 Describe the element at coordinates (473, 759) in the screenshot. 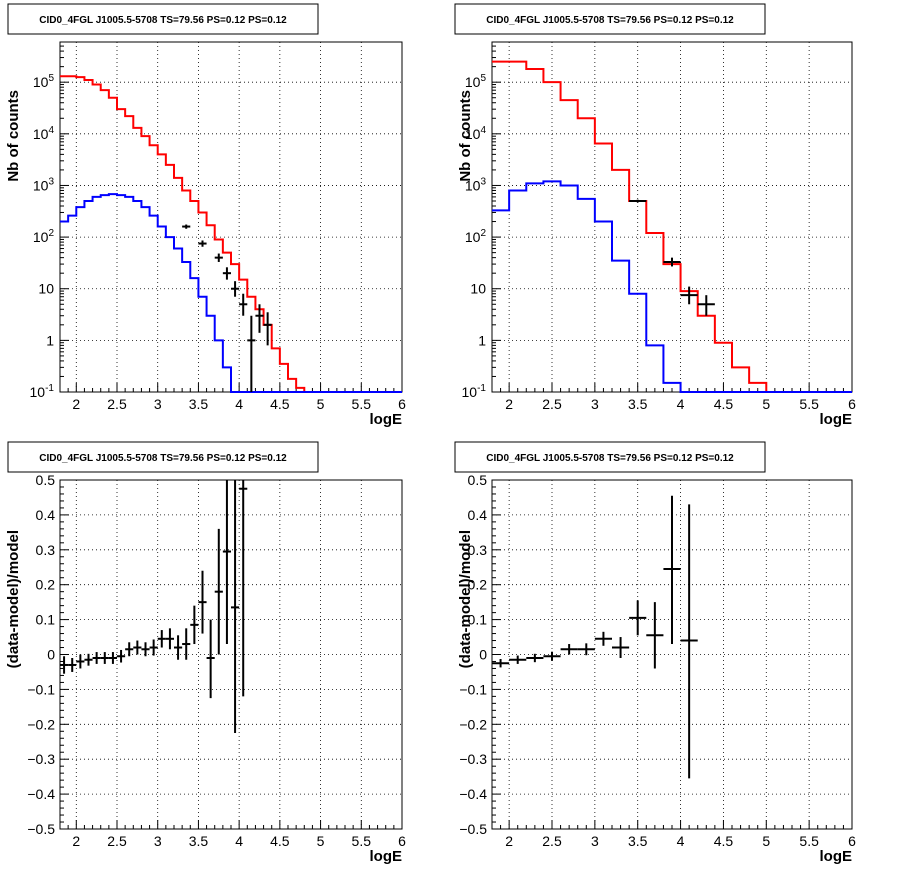

I see `y-tick-label: −0.3` at that location.